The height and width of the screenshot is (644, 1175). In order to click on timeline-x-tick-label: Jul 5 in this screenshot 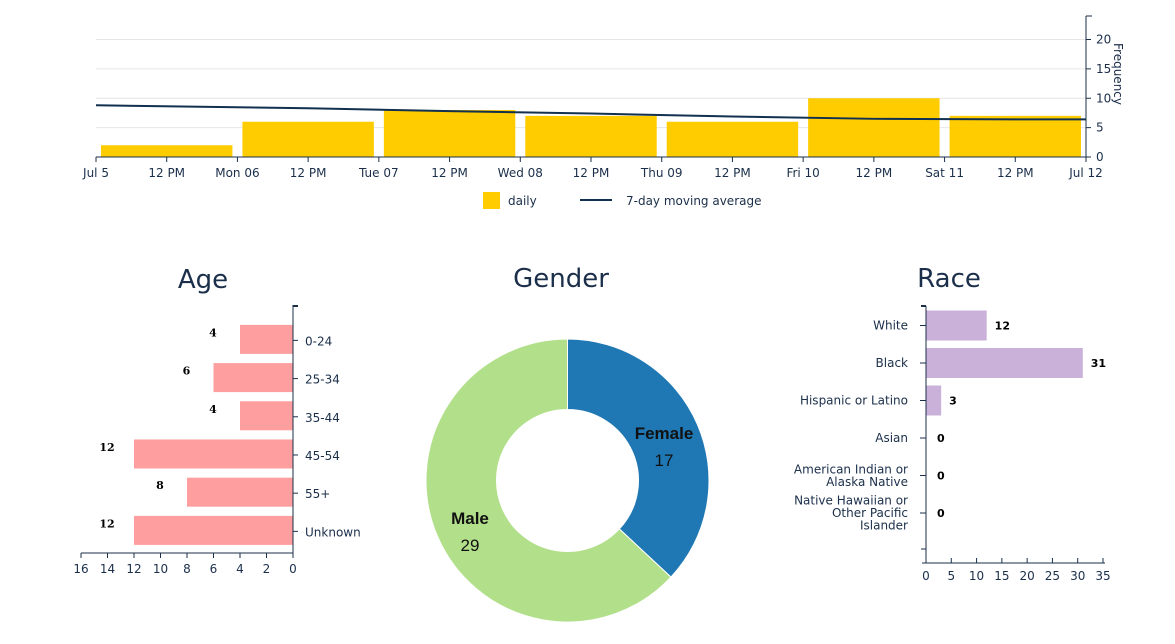, I will do `click(95, 173)`.